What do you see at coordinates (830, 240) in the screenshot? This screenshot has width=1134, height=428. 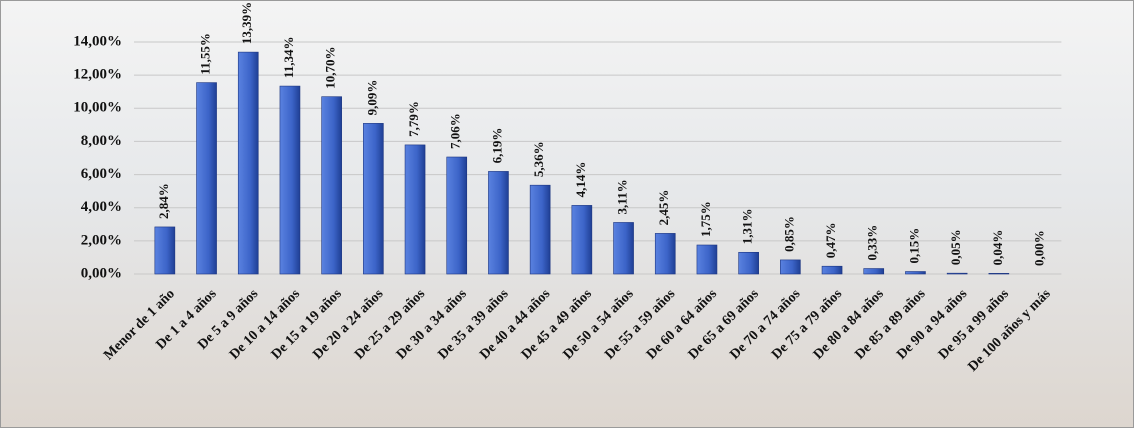 I see `value-label: 0,47%` at bounding box center [830, 240].